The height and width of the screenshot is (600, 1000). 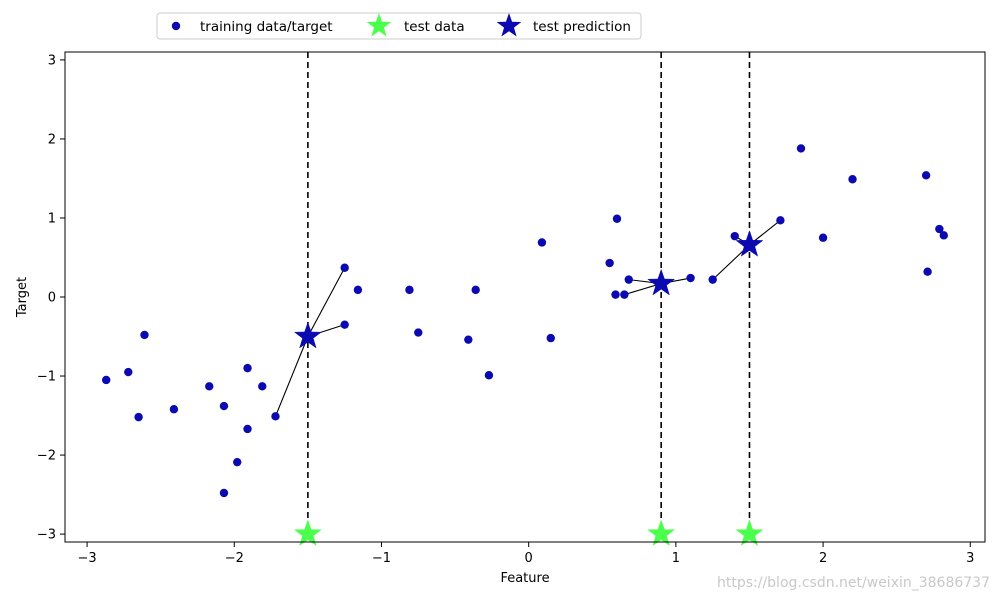 I want to click on y-tick-label: 0, so click(x=52, y=298).